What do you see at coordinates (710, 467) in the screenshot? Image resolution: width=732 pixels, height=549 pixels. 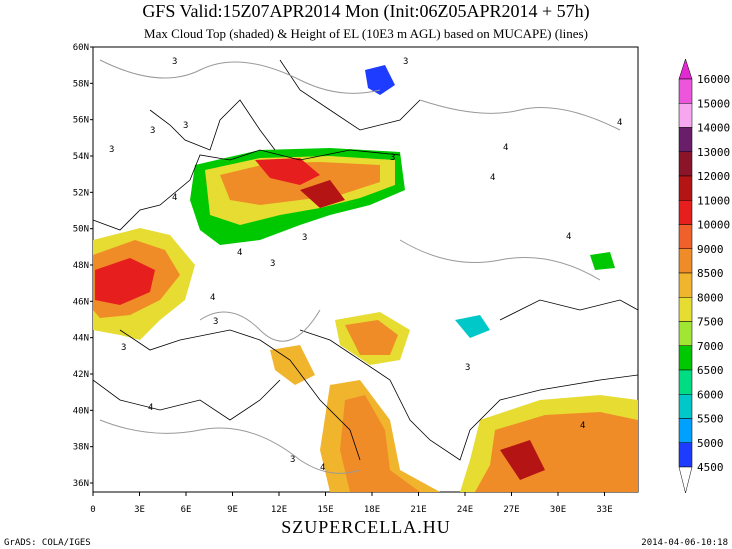 I see `colorbar-label: 4500` at bounding box center [710, 467].